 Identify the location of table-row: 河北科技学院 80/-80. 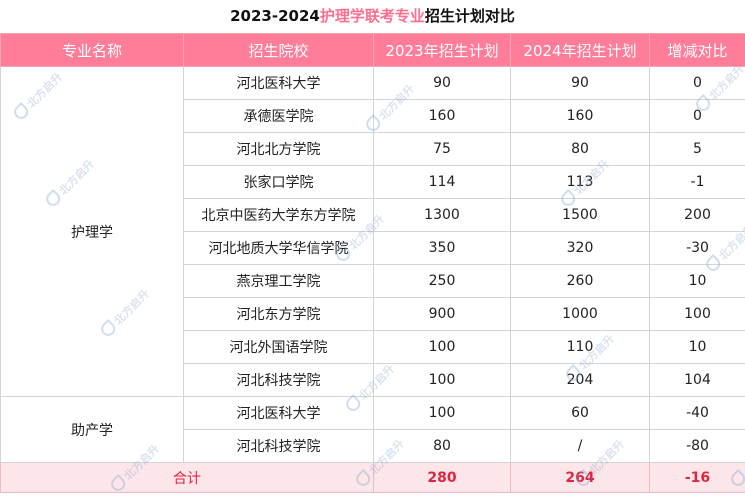
(373, 446).